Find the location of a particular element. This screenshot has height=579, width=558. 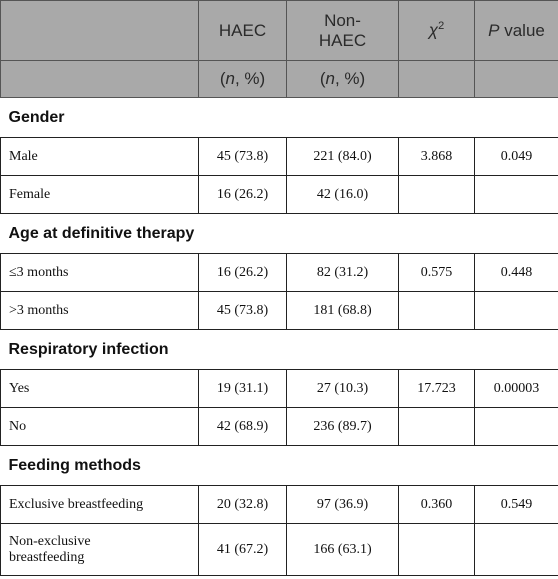

header-cell: Non-HAEC is located at coordinates (342, 30).